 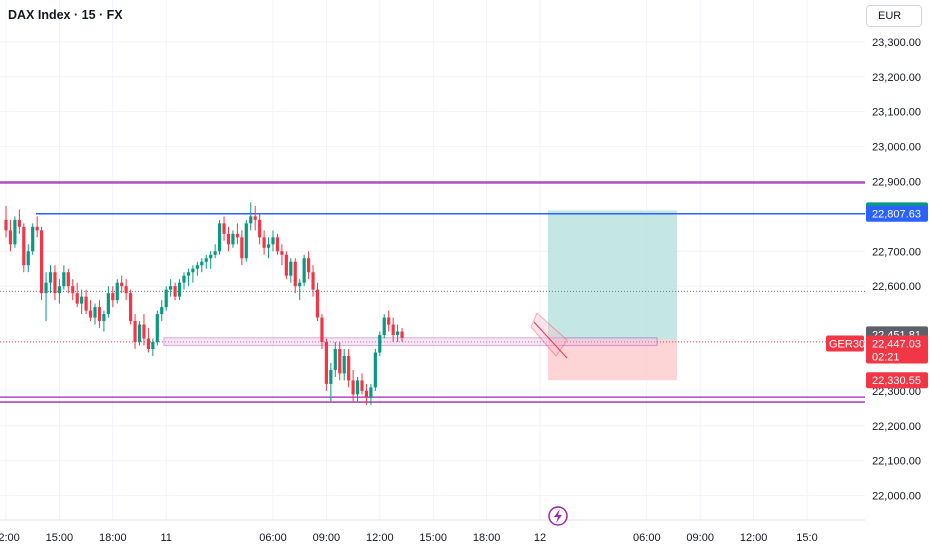 What do you see at coordinates (647, 538) in the screenshot?
I see `time-tick-label: 06:00` at bounding box center [647, 538].